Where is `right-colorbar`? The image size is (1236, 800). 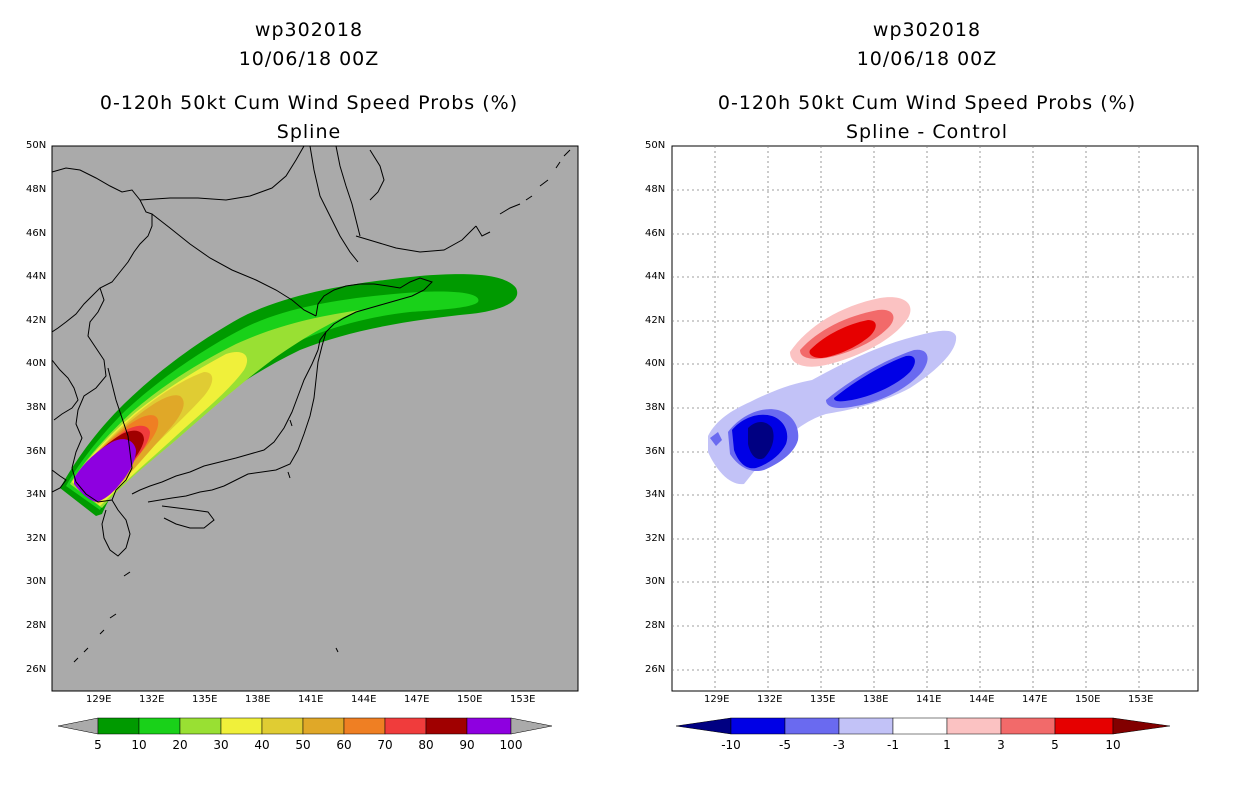
right-colorbar is located at coordinates (923, 726).